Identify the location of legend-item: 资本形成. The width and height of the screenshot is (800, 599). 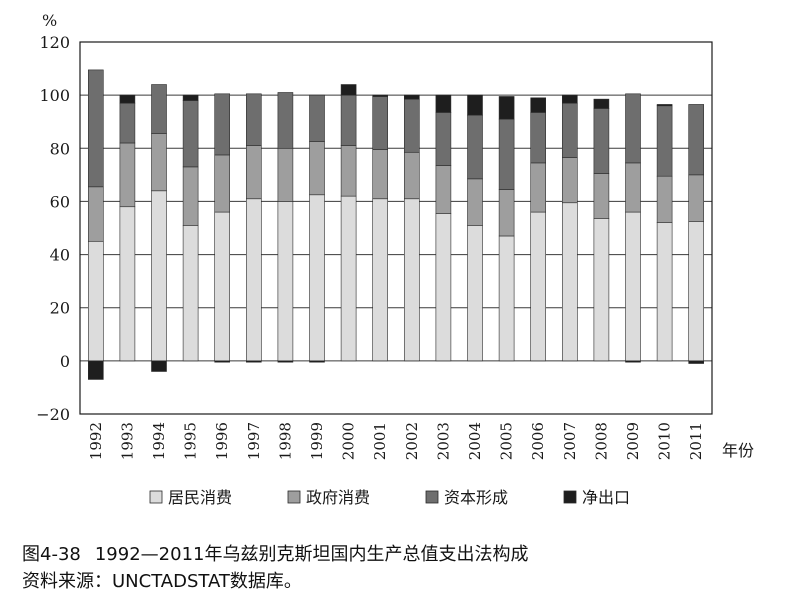
(466, 497).